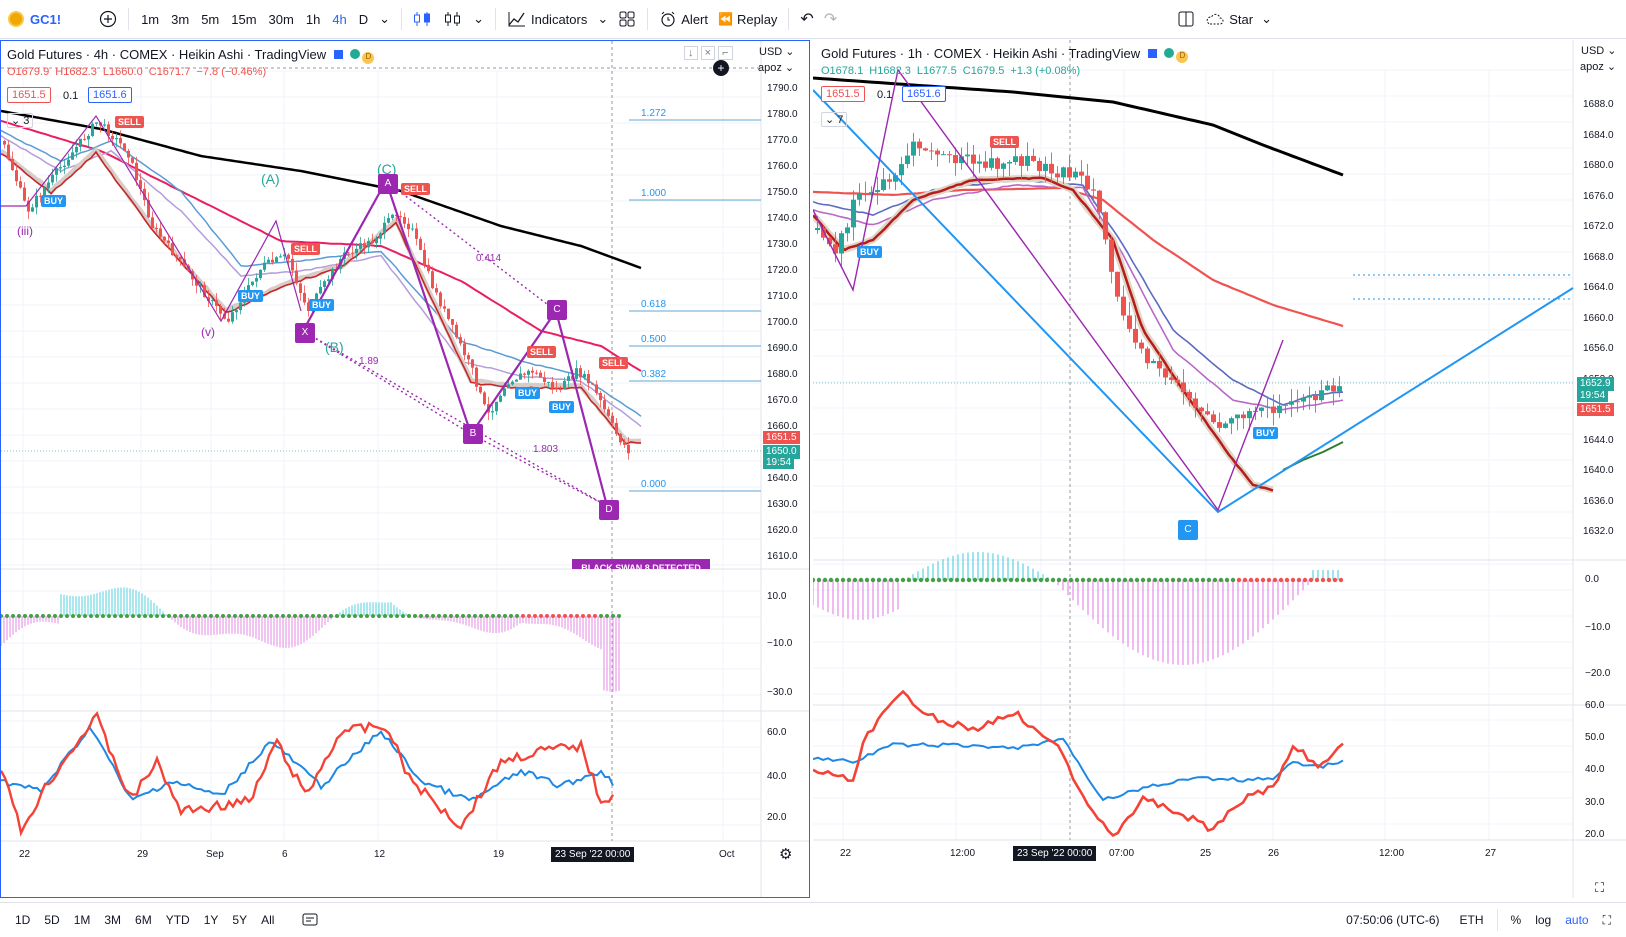  What do you see at coordinates (244, 19) in the screenshot?
I see `interval-15m: 15m` at bounding box center [244, 19].